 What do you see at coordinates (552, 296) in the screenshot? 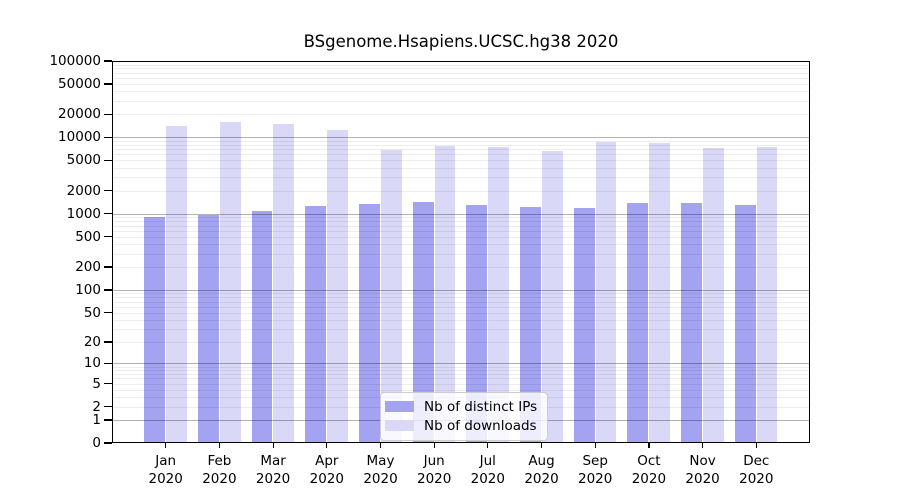
I see `bar-nb-of-downloads-aug` at bounding box center [552, 296].